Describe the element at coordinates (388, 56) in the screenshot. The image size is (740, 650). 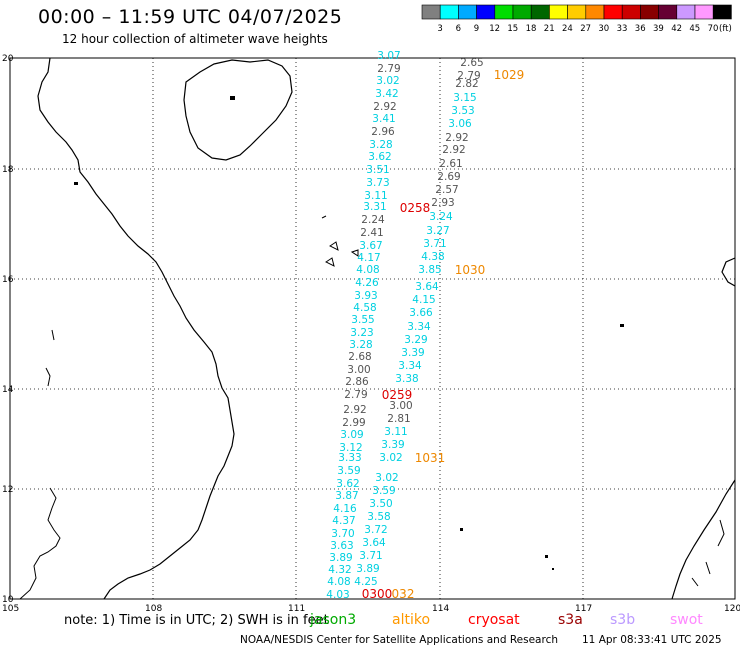
I see `wave-height-value: 3.07` at that location.